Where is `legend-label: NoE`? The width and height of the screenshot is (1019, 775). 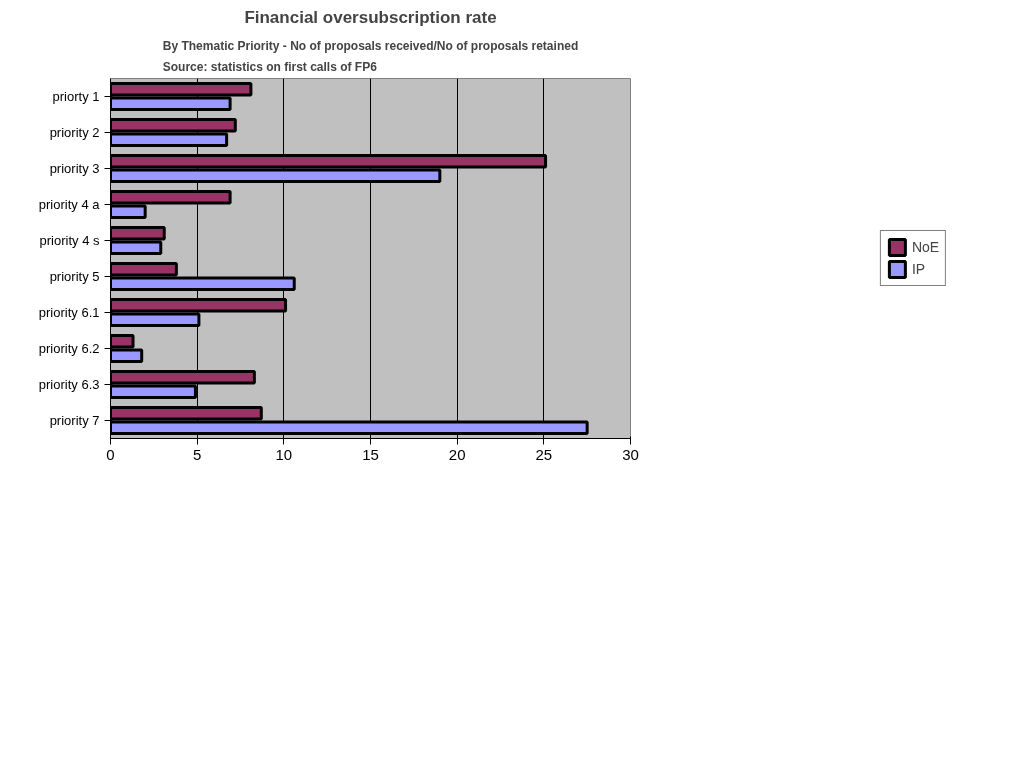 legend-label: NoE is located at coordinates (925, 247).